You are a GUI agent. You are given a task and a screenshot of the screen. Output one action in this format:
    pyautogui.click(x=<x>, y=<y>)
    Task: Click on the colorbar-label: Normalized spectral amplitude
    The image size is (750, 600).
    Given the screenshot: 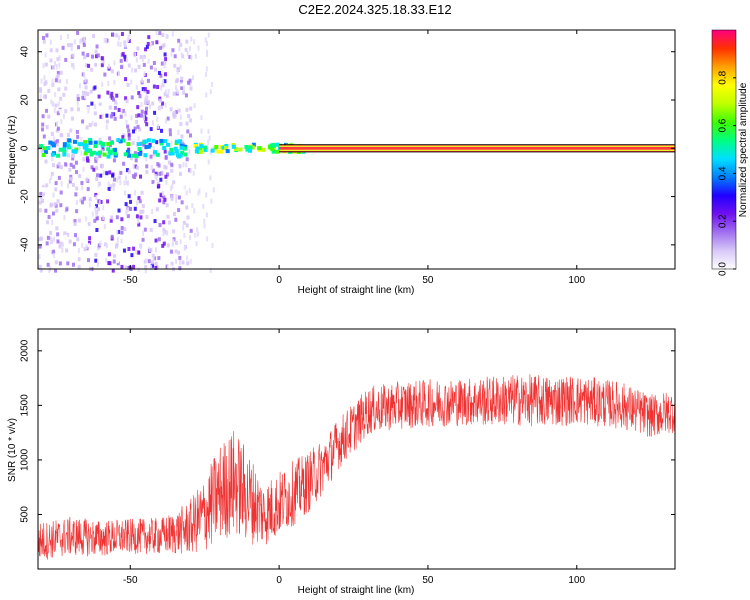 What is the action you would take?
    pyautogui.click(x=743, y=149)
    